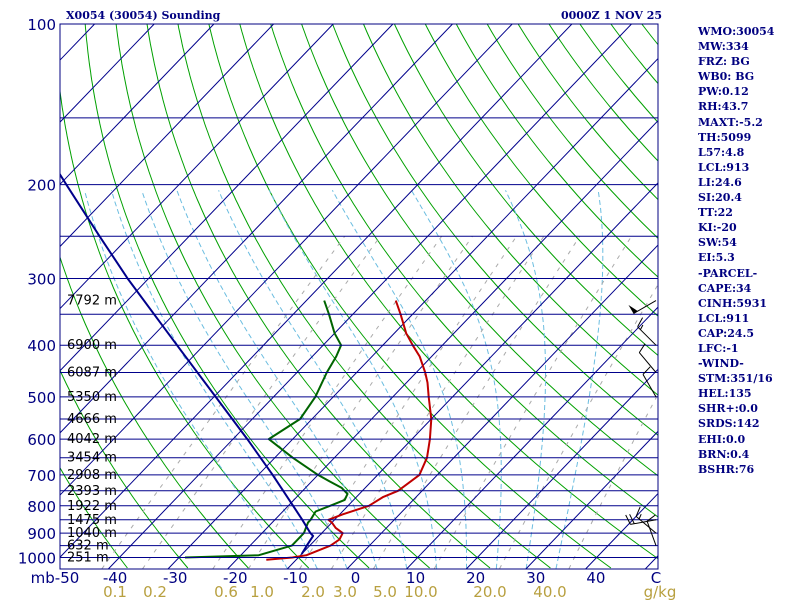 This screenshot has width=800, height=600. What do you see at coordinates (725, 288) in the screenshot?
I see `index-item: CAPE:34` at bounding box center [725, 288].